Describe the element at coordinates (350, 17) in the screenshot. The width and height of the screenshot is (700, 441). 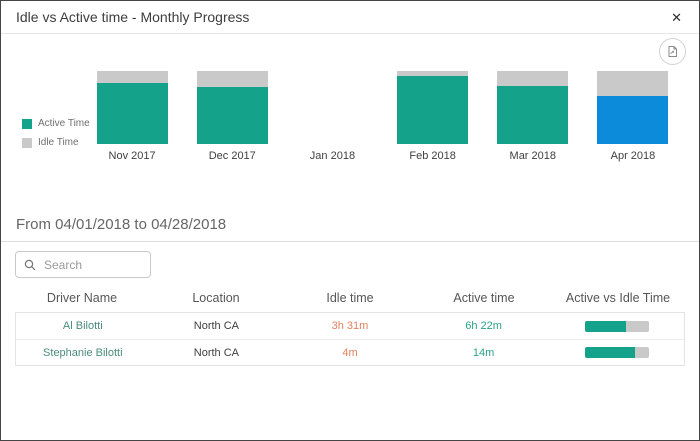
I see `modal-header: Idle vs Active time - Monthly Progress ✕` at that location.